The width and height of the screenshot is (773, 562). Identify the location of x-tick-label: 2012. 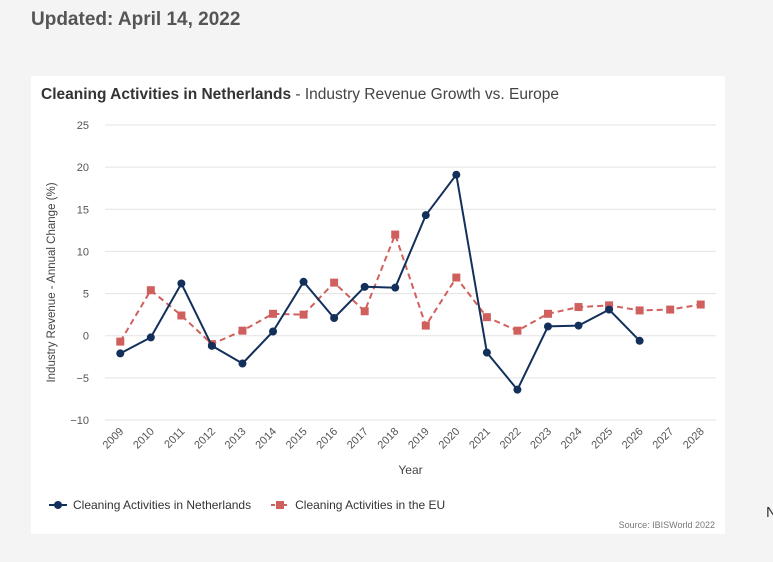
(205, 439).